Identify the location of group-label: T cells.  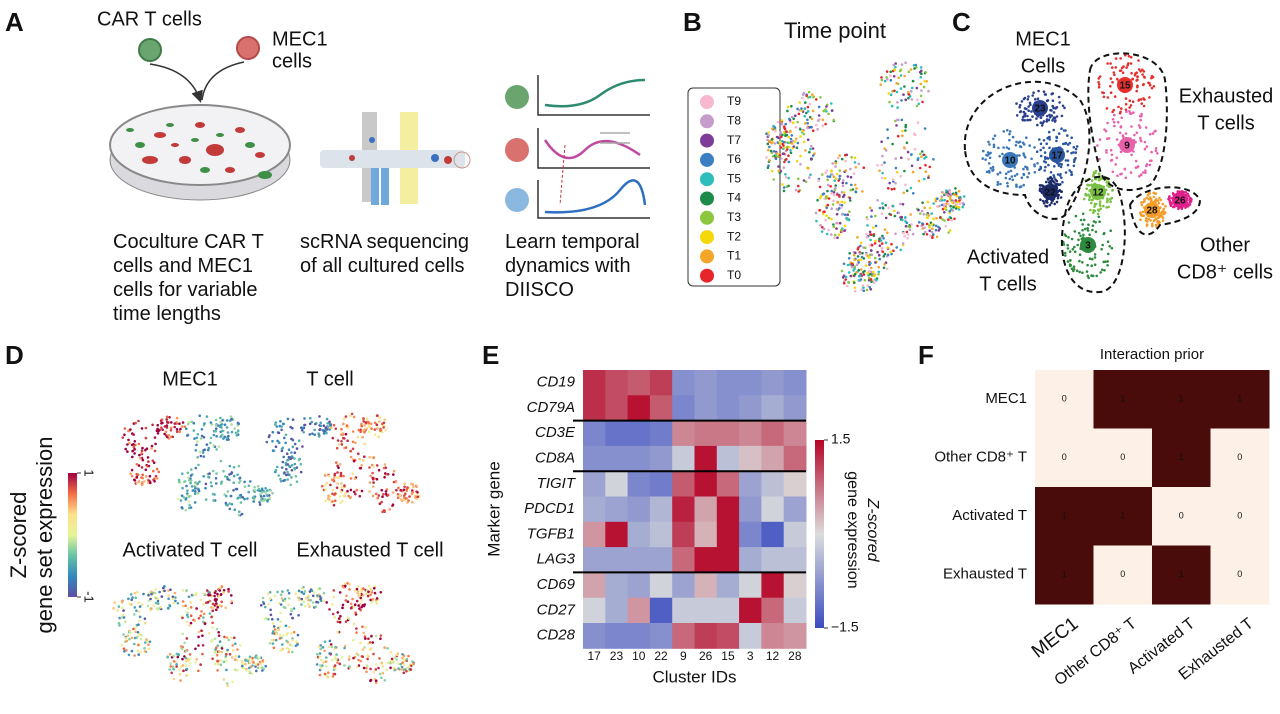
(1225, 123).